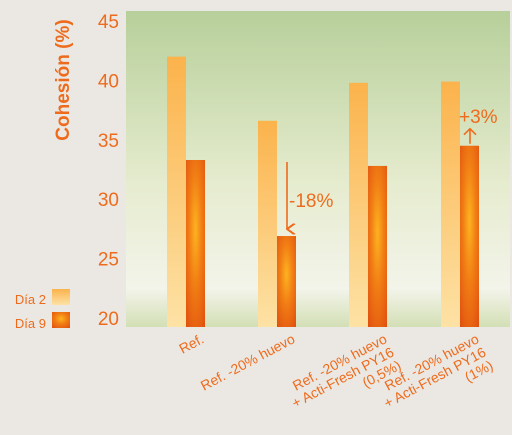 This screenshot has height=435, width=512. What do you see at coordinates (108, 81) in the screenshot?
I see `y-tick-label: 40` at bounding box center [108, 81].